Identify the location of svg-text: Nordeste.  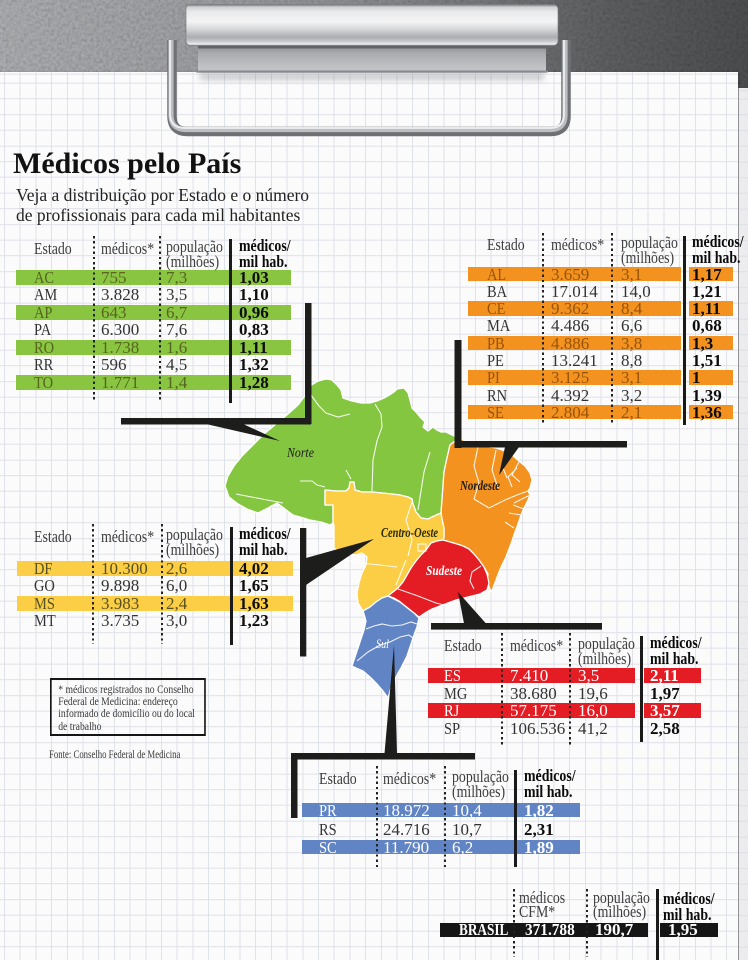
(479, 485).